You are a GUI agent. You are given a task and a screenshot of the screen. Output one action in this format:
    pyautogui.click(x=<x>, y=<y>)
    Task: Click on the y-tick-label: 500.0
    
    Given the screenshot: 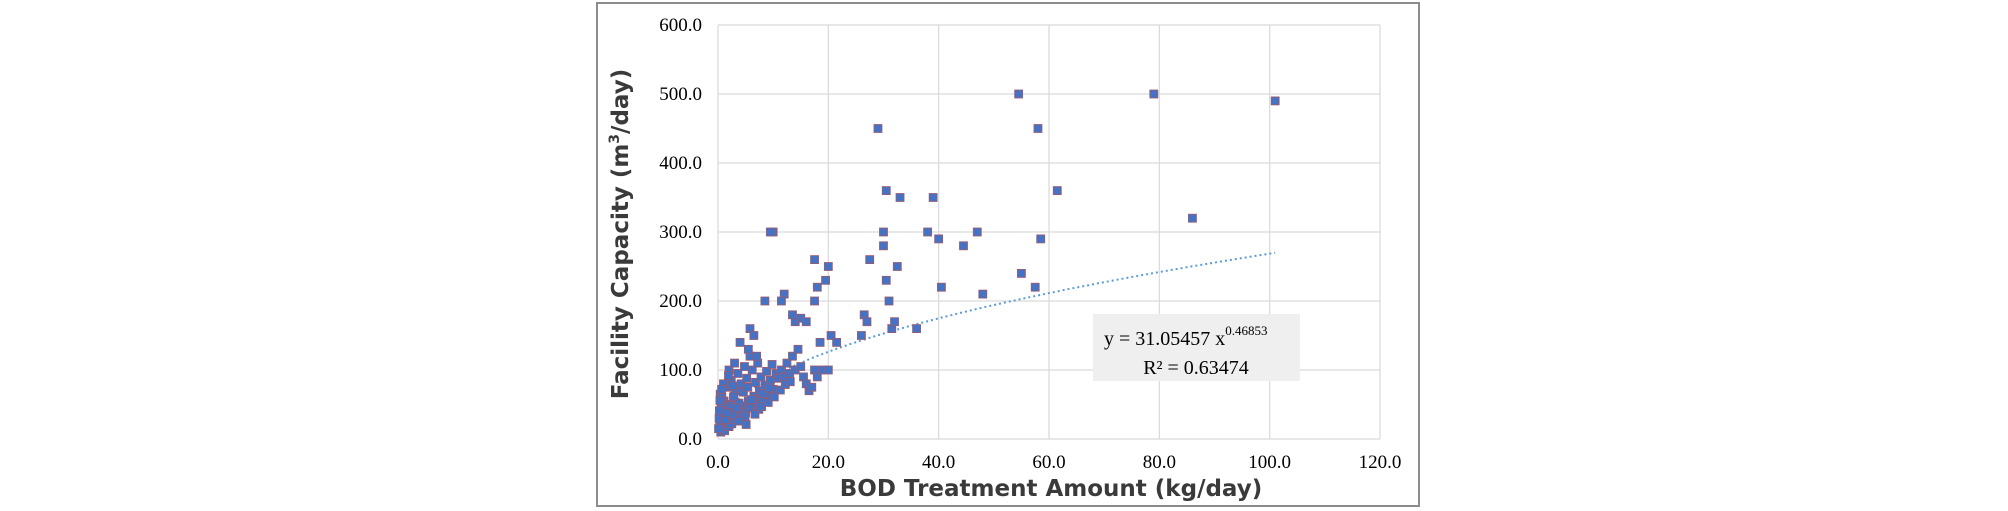 What is the action you would take?
    pyautogui.click(x=680, y=94)
    